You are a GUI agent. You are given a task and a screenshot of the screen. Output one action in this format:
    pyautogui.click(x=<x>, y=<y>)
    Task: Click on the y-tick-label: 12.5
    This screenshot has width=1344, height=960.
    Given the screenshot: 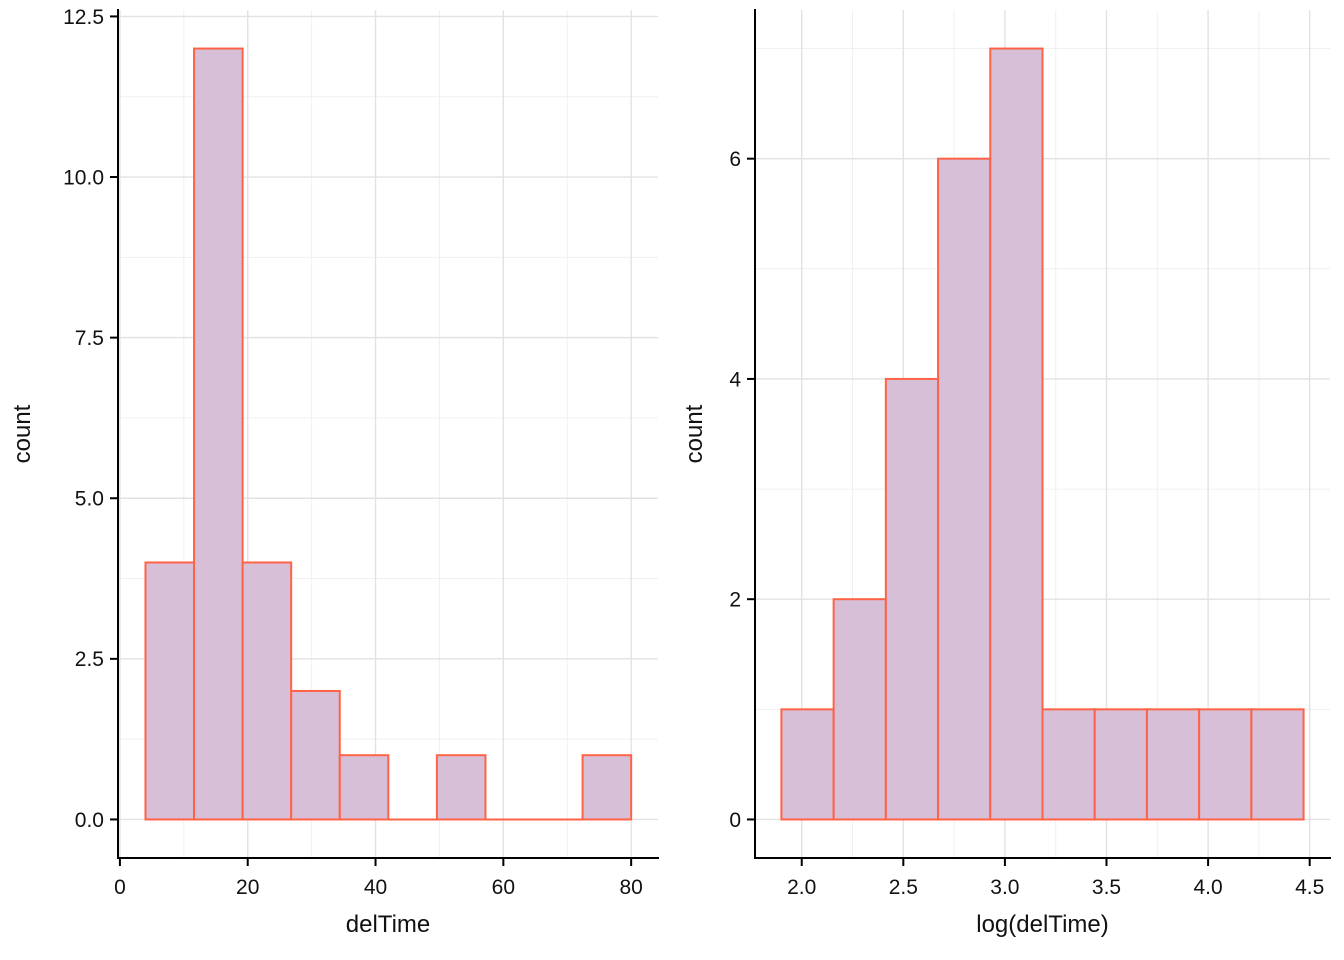 What is the action you would take?
    pyautogui.click(x=83, y=17)
    